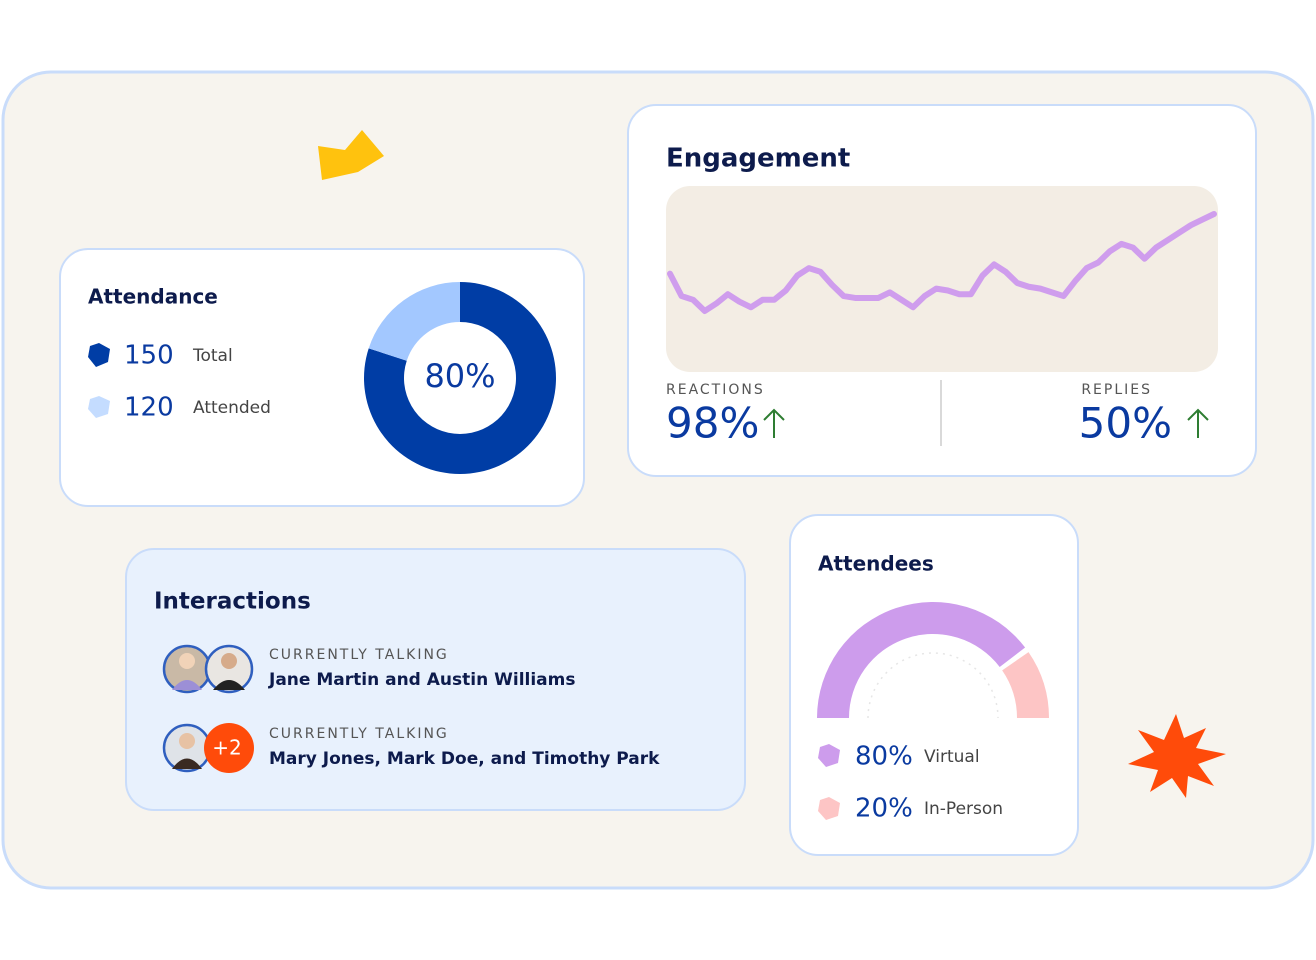 The width and height of the screenshot is (1316, 960). I want to click on stat-value: 50%, so click(1125, 423).